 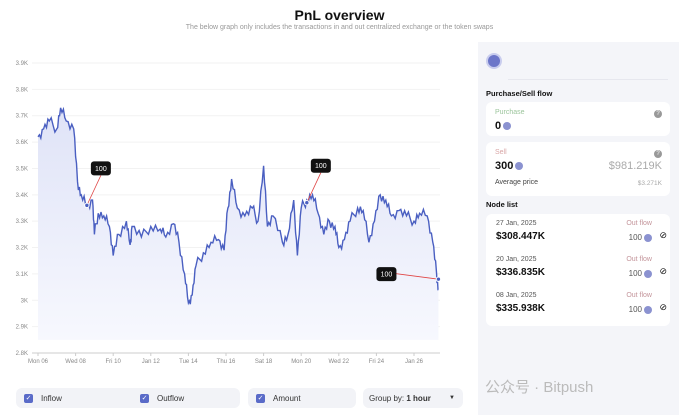 I want to click on node-date: 20 Jan, 2025, so click(x=516, y=259).